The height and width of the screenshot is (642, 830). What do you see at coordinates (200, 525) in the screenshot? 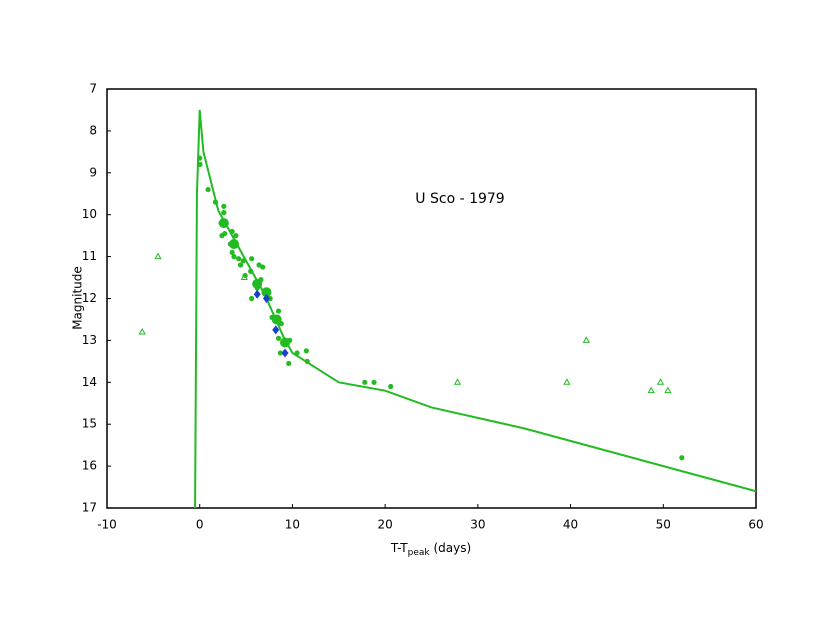
I see `x-tick-label: 0` at bounding box center [200, 525].